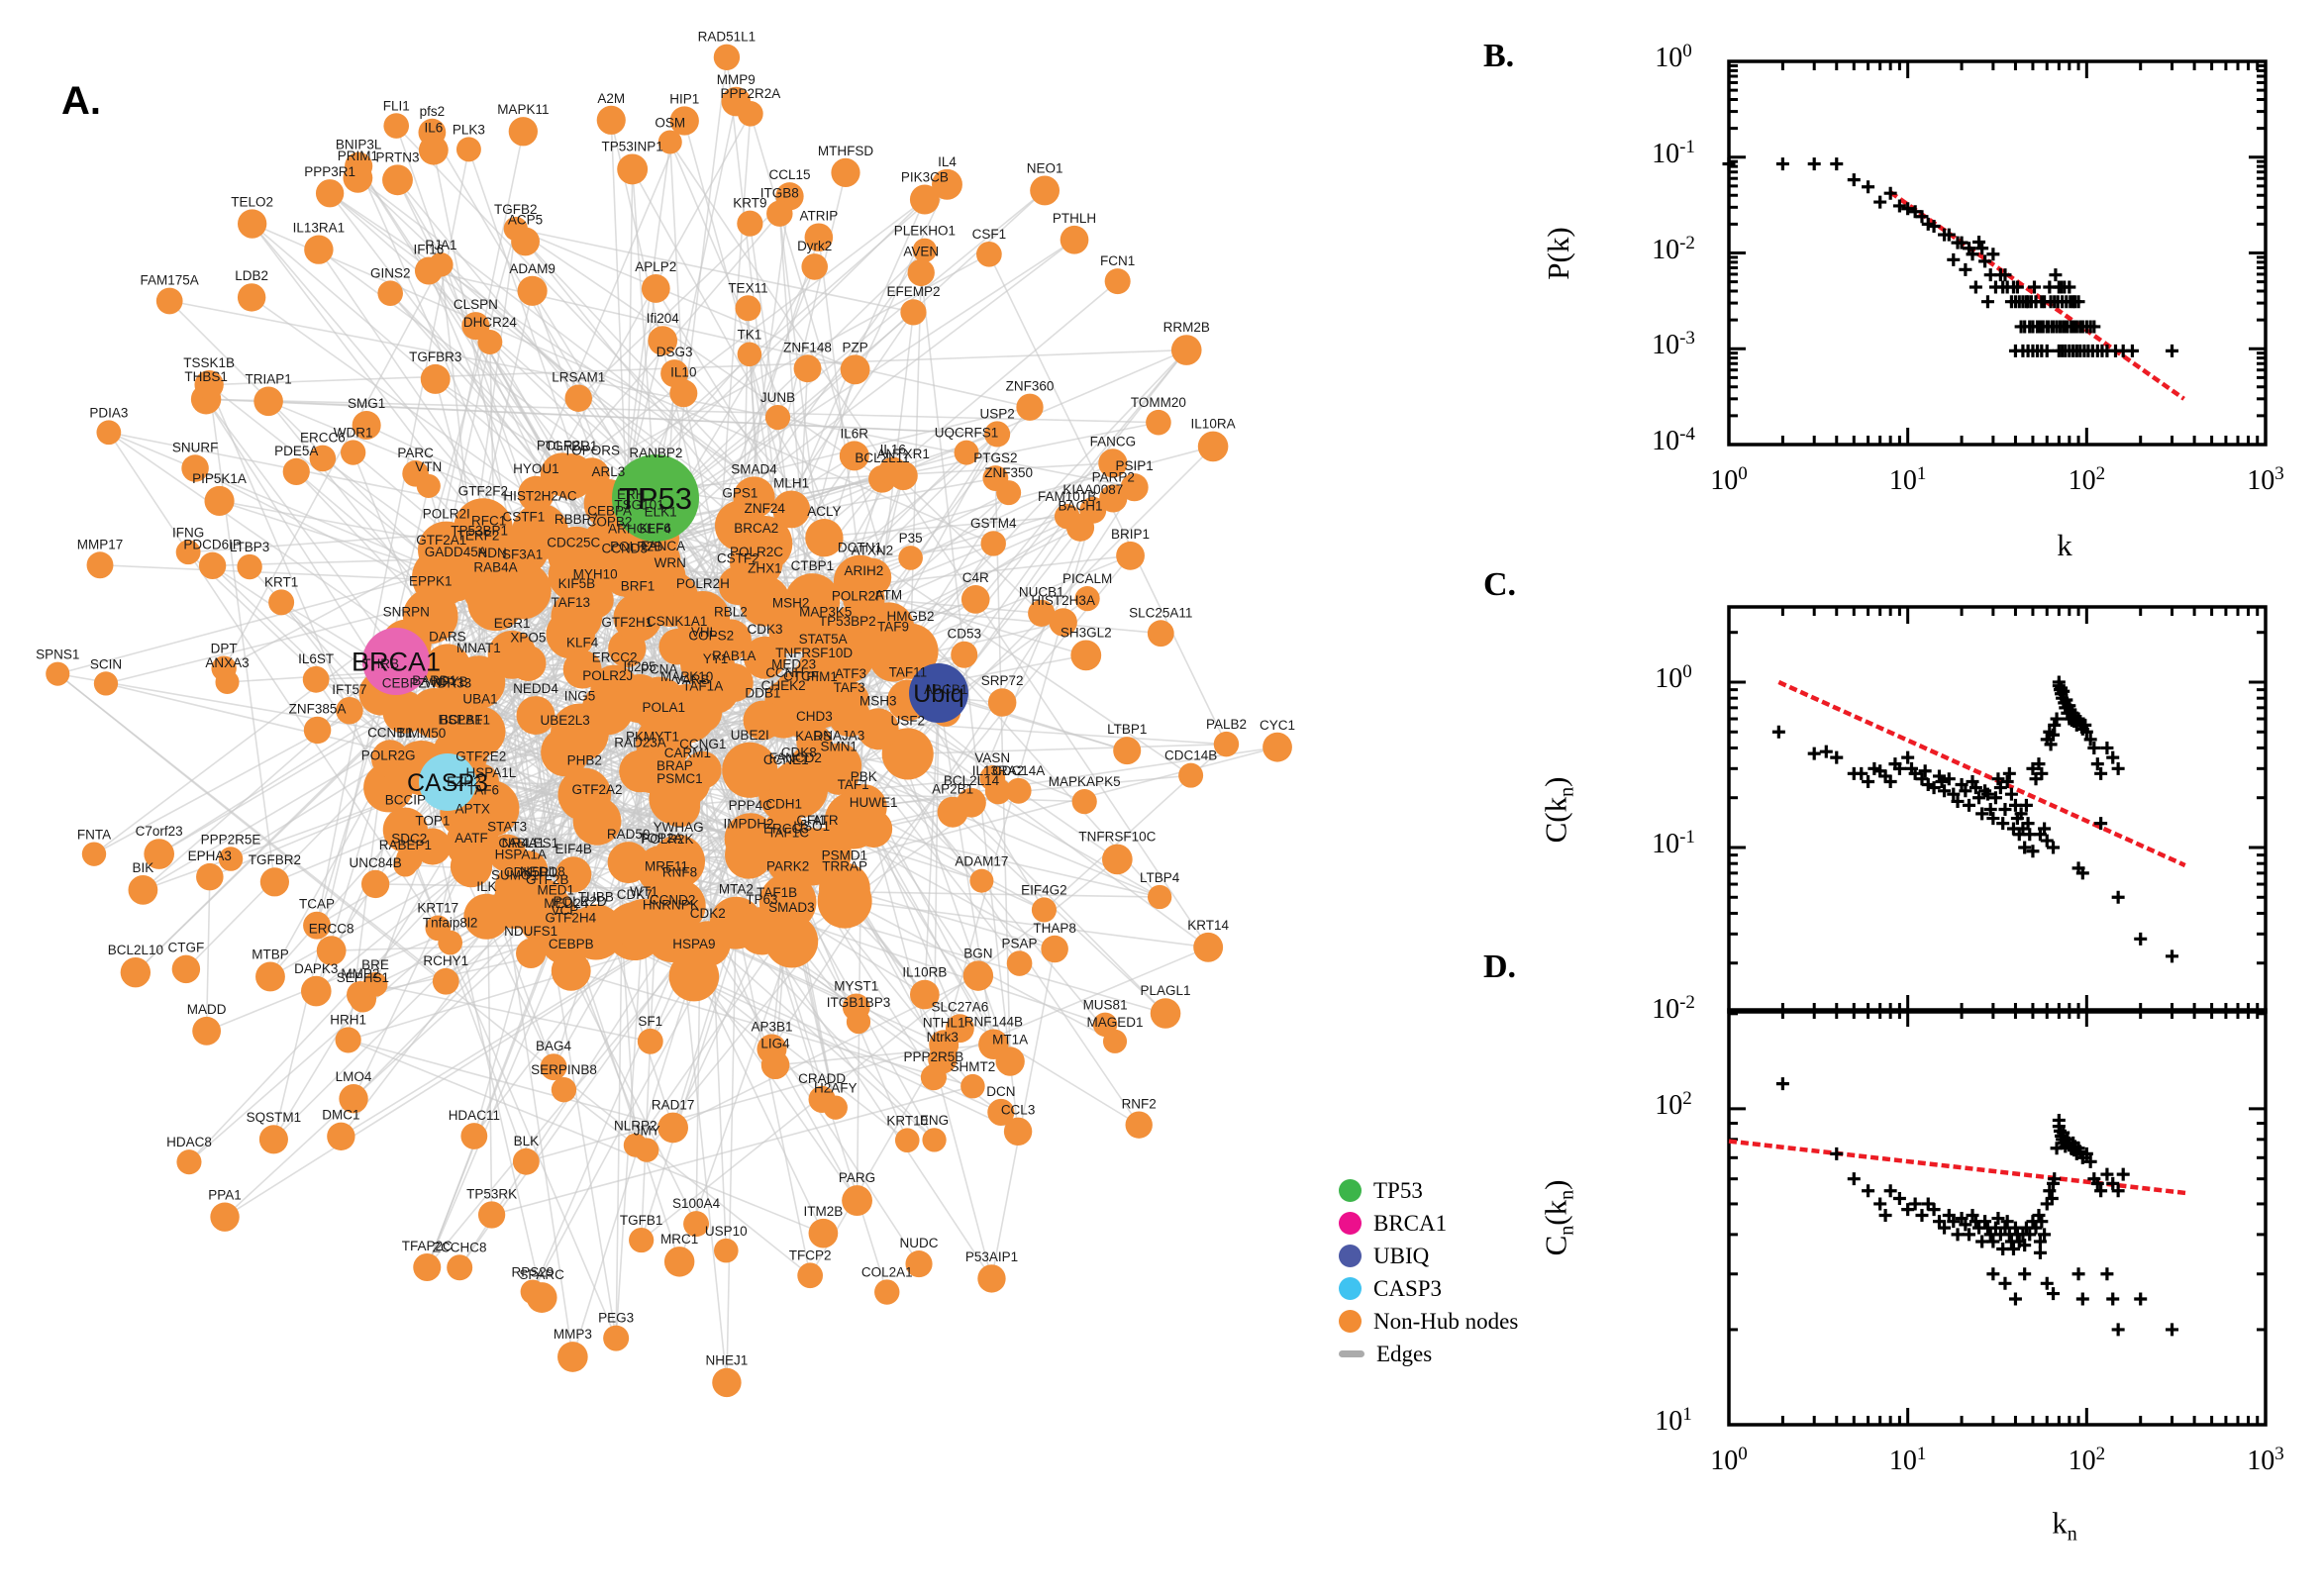  What do you see at coordinates (597, 789) in the screenshot?
I see `network-node-label: GTF2A2` at bounding box center [597, 789].